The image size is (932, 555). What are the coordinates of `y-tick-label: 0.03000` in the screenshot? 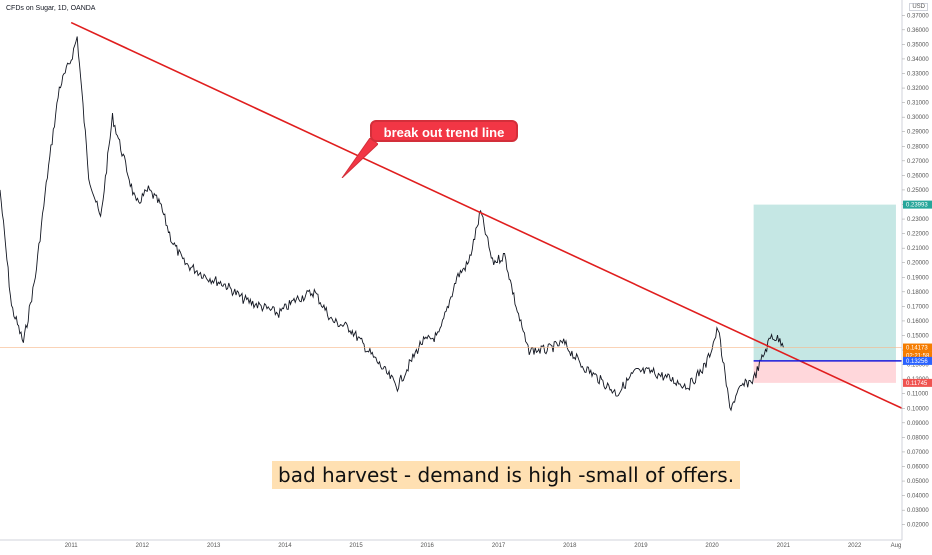 It's located at (918, 511).